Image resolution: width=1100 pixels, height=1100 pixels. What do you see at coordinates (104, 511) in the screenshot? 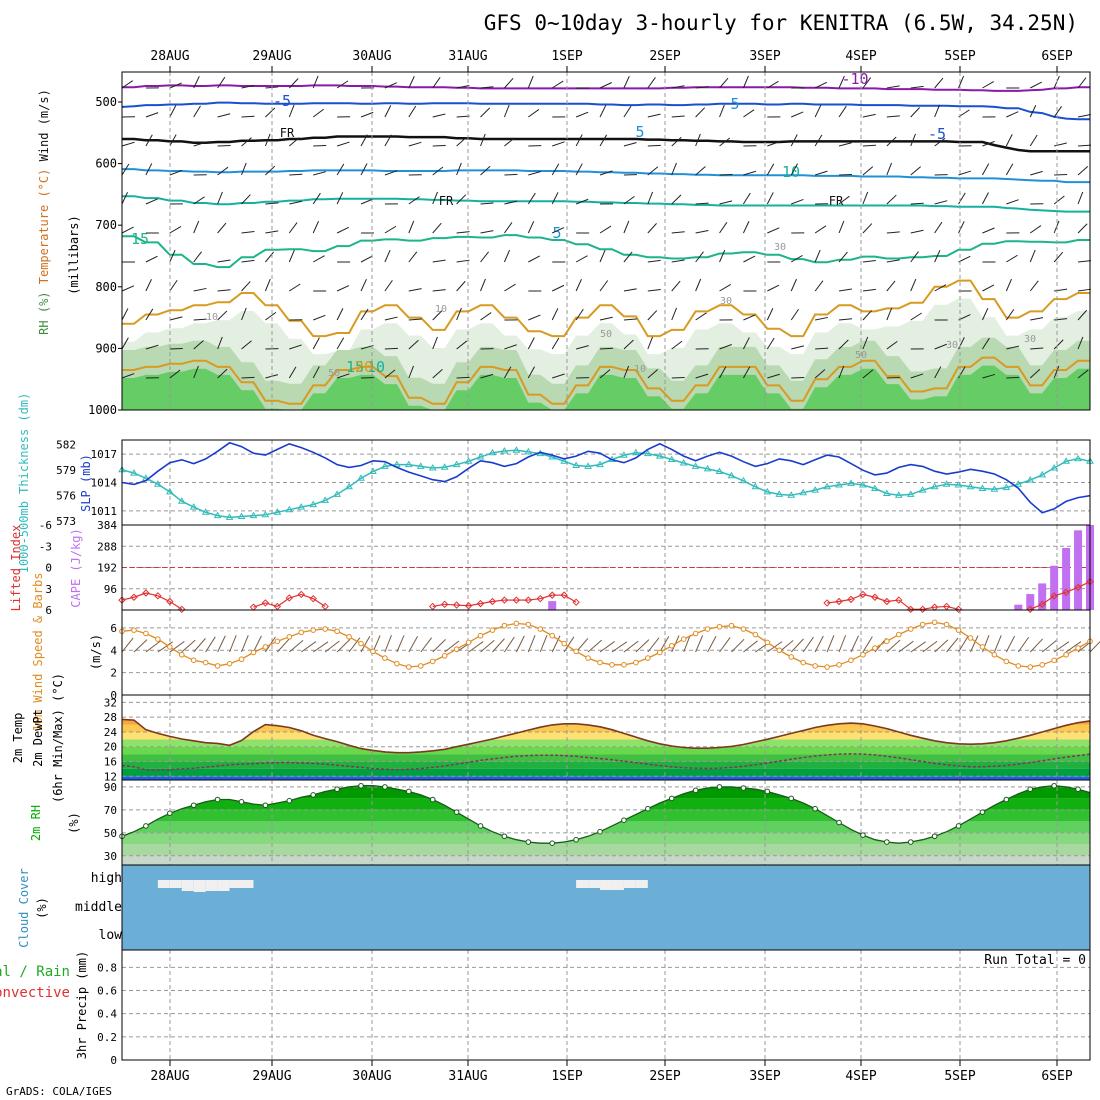
I see `y-tick-label: 1011` at bounding box center [104, 511].